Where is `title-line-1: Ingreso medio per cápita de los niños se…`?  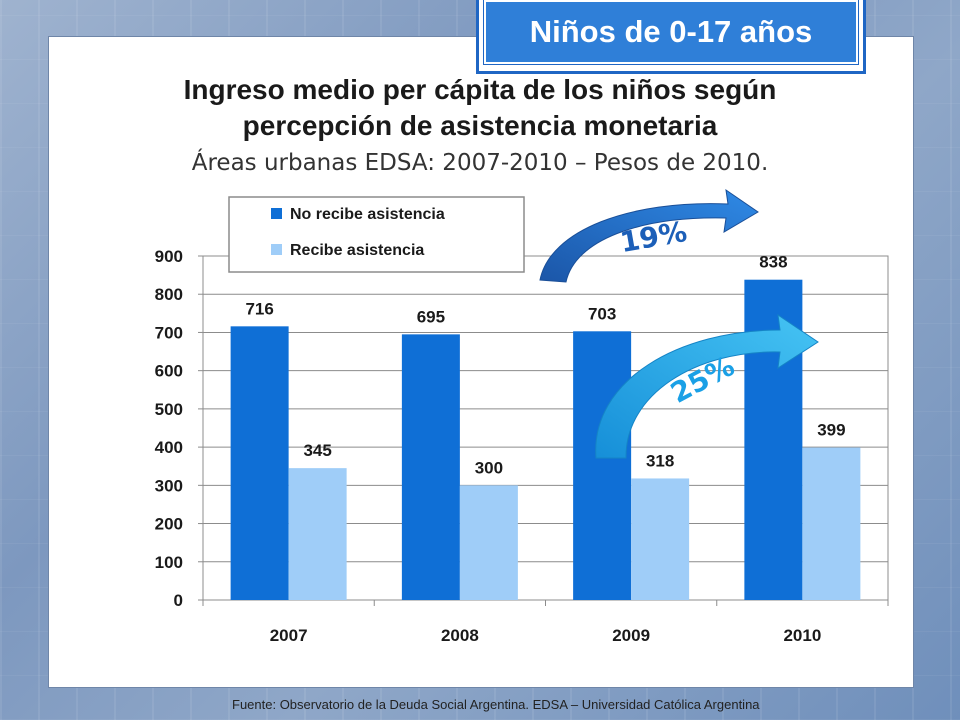 title-line-1: Ingreso medio per cápita de los niños se… is located at coordinates (480, 89).